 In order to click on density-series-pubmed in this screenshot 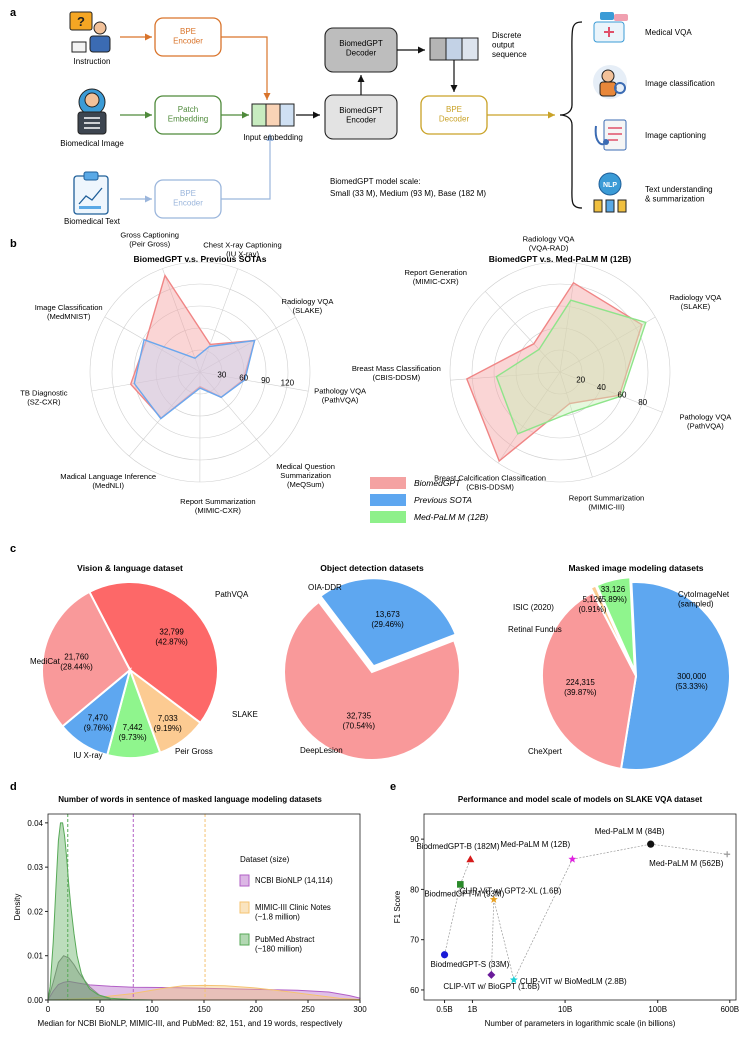, I will do `click(100, 911)`.